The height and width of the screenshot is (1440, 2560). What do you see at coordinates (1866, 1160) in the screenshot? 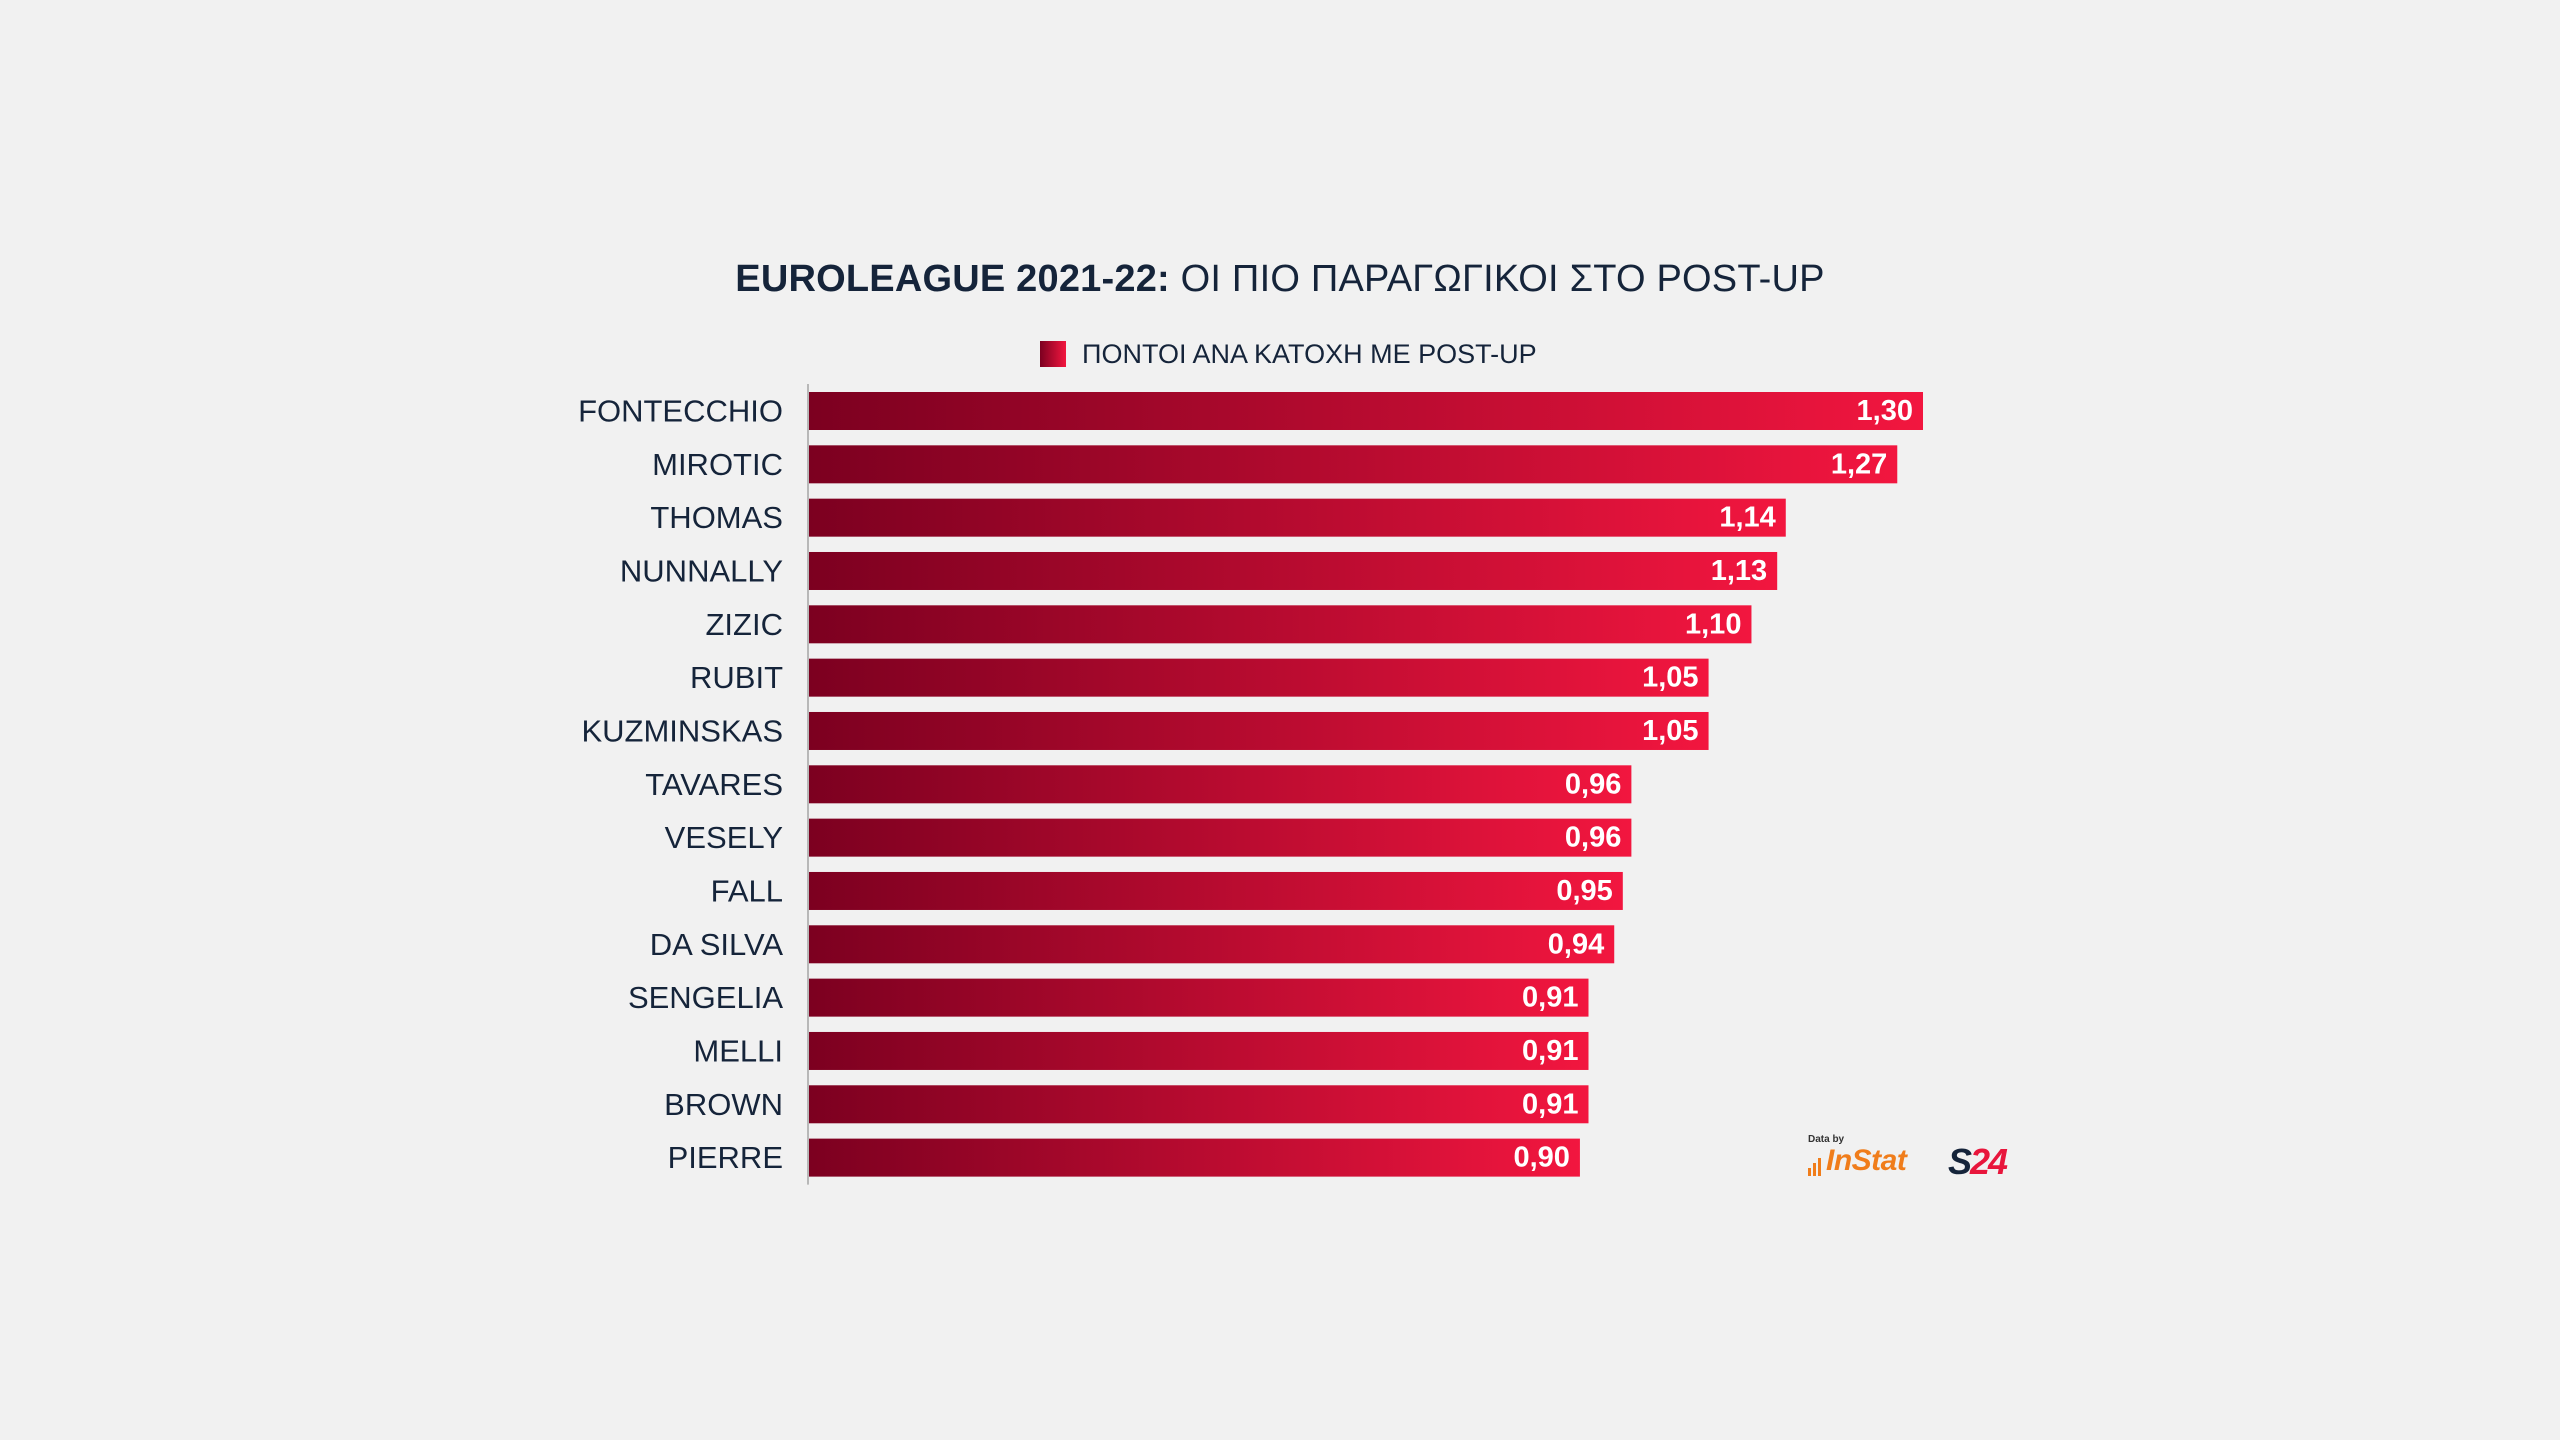
I see `instat-wordmark: InStat` at bounding box center [1866, 1160].